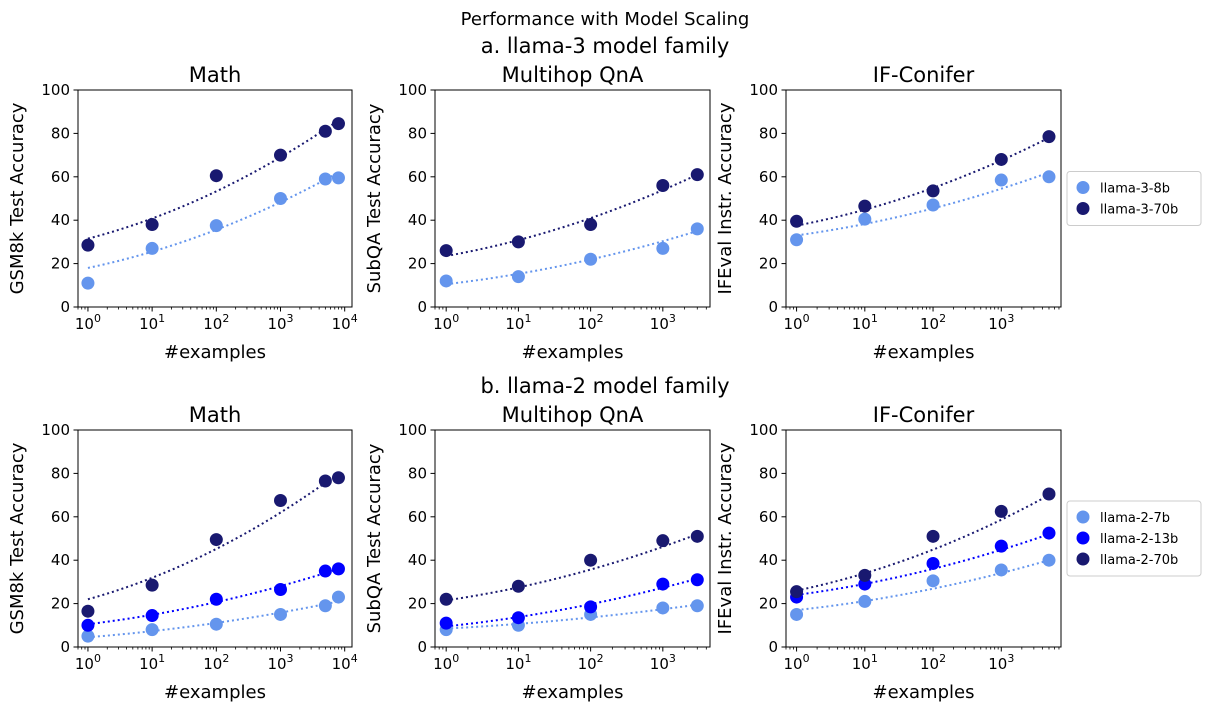 Image resolution: width=1211 pixels, height=711 pixels. I want to click on chart-title: Math, so click(215, 415).